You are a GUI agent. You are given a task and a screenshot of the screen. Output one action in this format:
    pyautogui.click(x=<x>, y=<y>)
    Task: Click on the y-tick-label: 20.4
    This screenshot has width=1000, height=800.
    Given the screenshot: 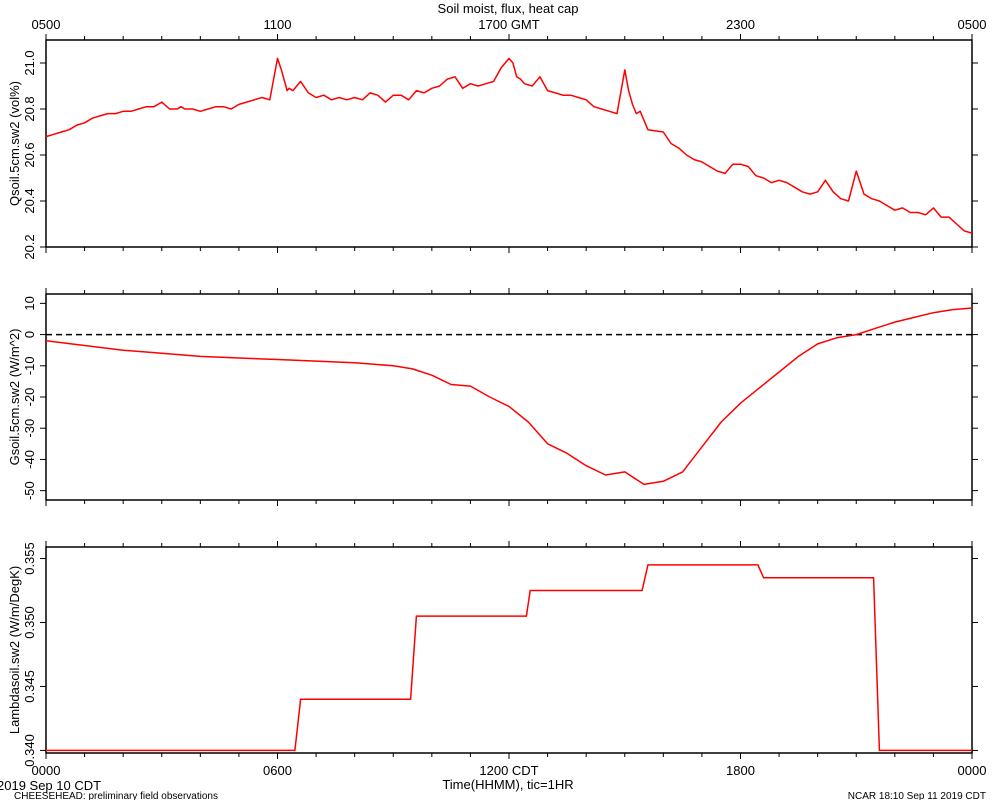 What is the action you would take?
    pyautogui.click(x=29, y=200)
    